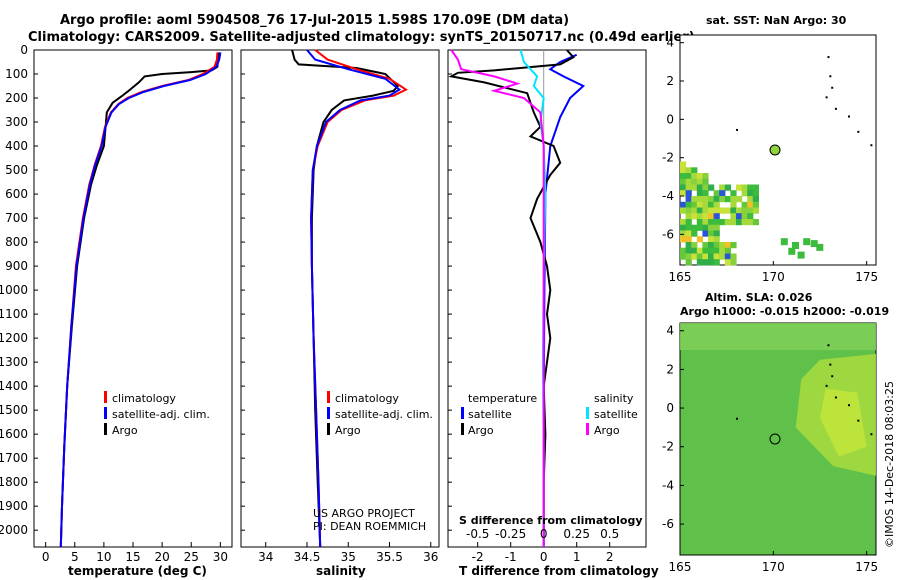 The height and width of the screenshot is (580, 900). What do you see at coordinates (775, 439) in the screenshot?
I see `sla-map-argo-marker` at bounding box center [775, 439].